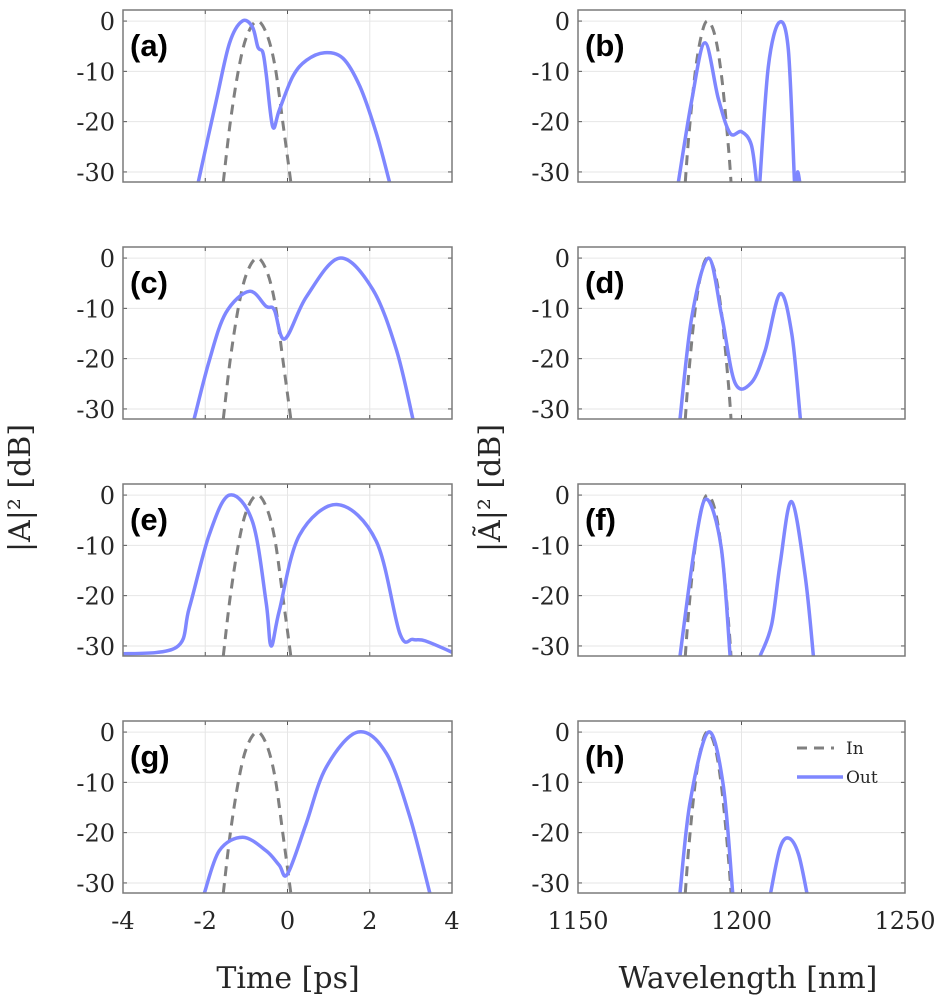  What do you see at coordinates (600, 519) in the screenshot?
I see `panel-label: (f)` at bounding box center [600, 519].